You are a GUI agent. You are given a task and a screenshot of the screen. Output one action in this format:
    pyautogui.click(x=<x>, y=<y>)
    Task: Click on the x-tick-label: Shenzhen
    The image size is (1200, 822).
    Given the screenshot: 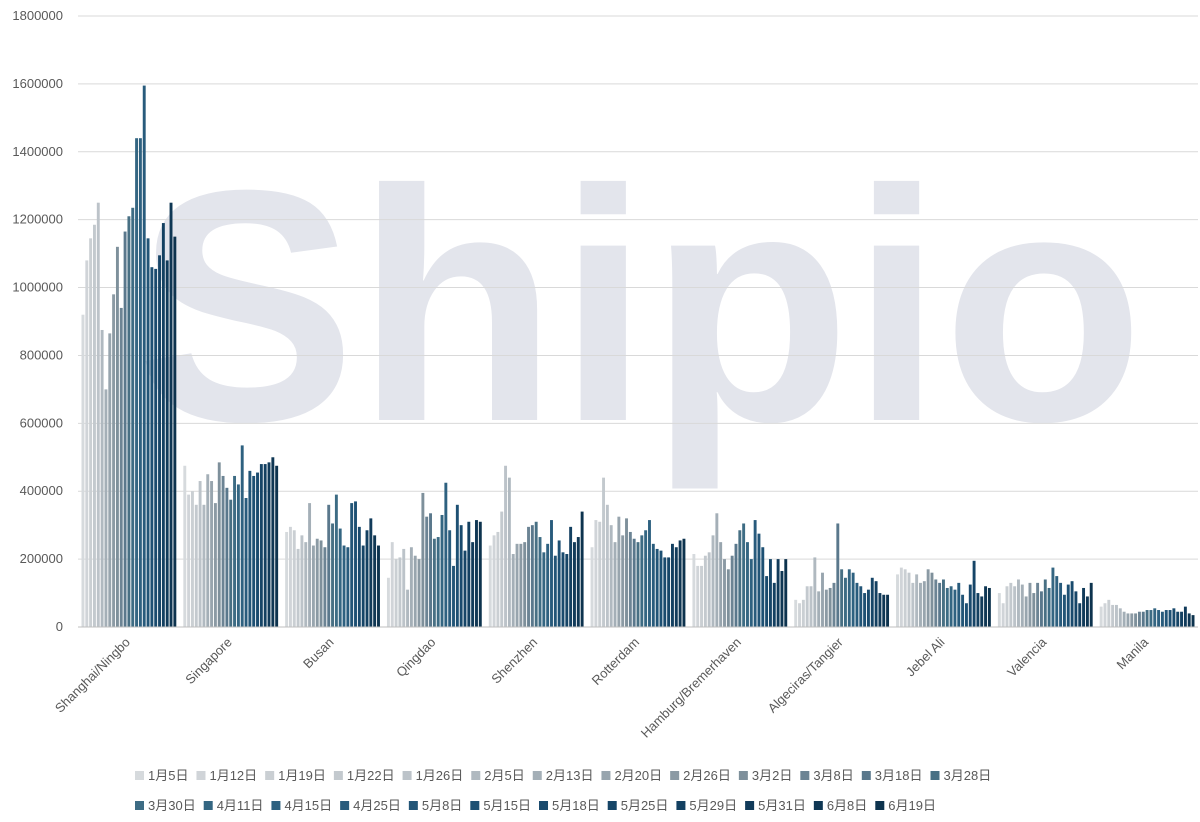 What is the action you would take?
    pyautogui.click(x=514, y=661)
    